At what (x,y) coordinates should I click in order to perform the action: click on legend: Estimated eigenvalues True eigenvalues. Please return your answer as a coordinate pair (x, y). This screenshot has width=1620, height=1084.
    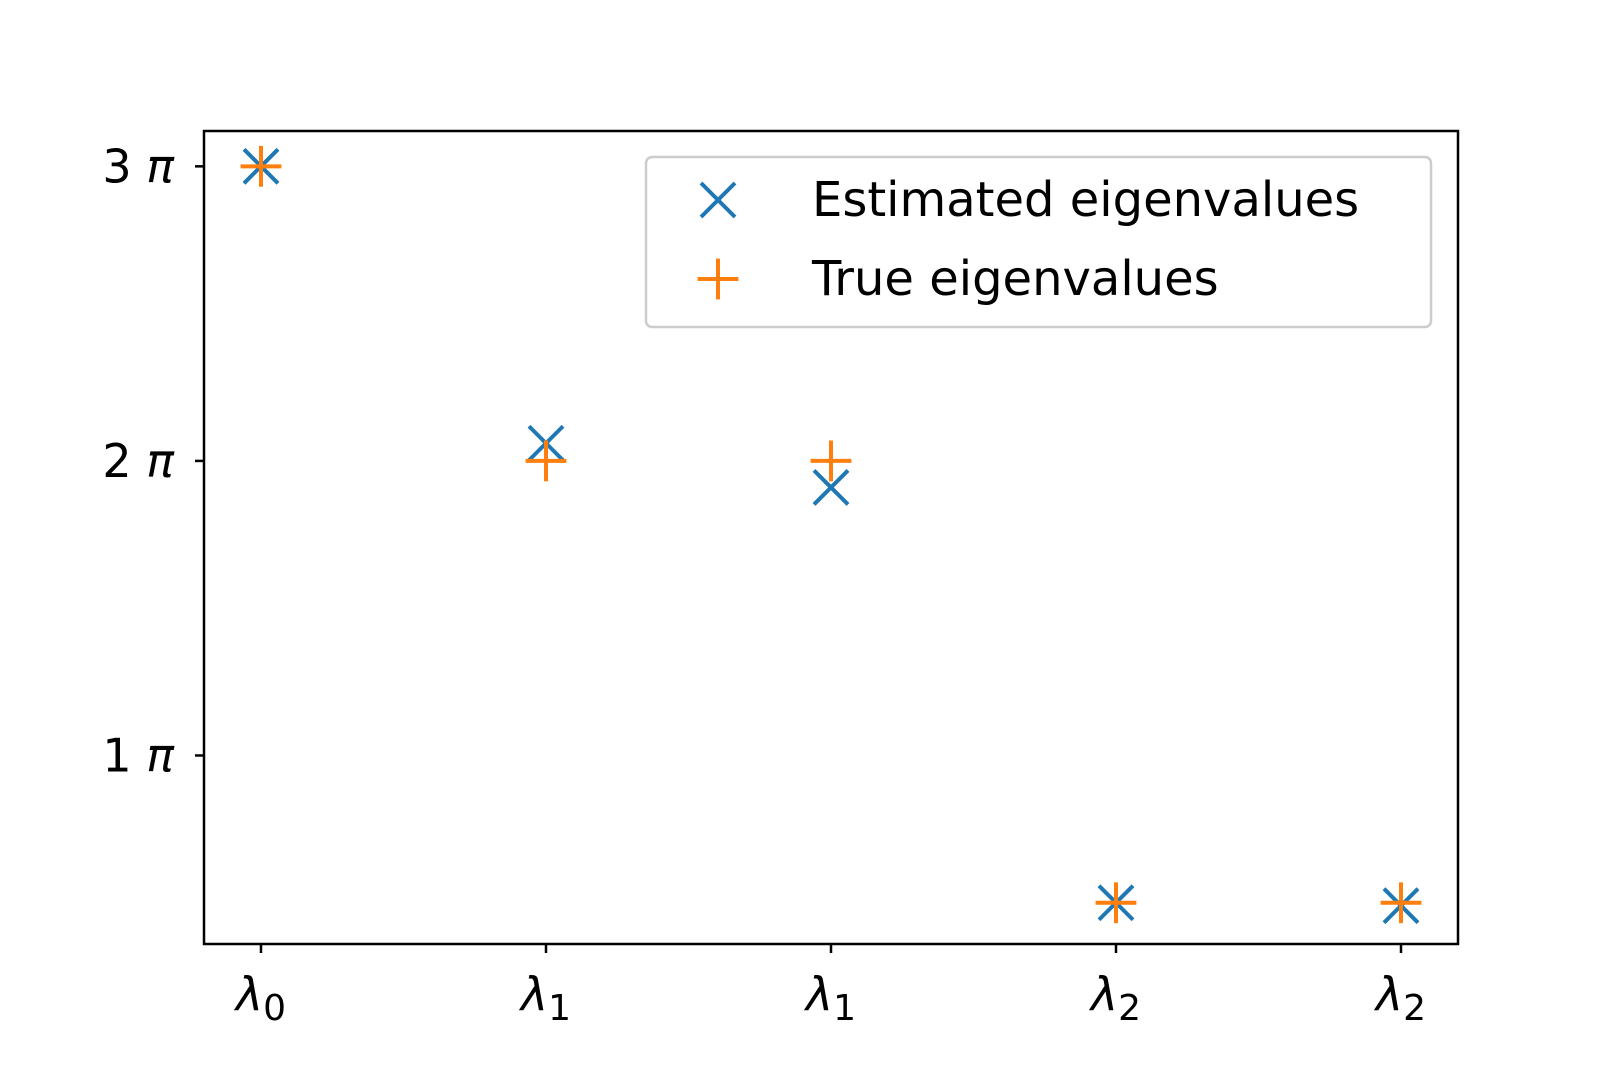
    Looking at the image, I should click on (1038, 242).